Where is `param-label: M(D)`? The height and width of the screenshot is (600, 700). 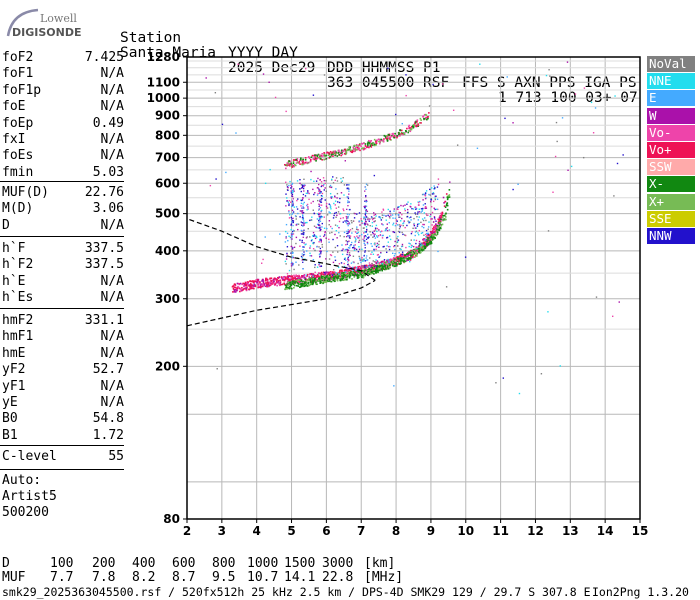 param-label: M(D) is located at coordinates (18, 209).